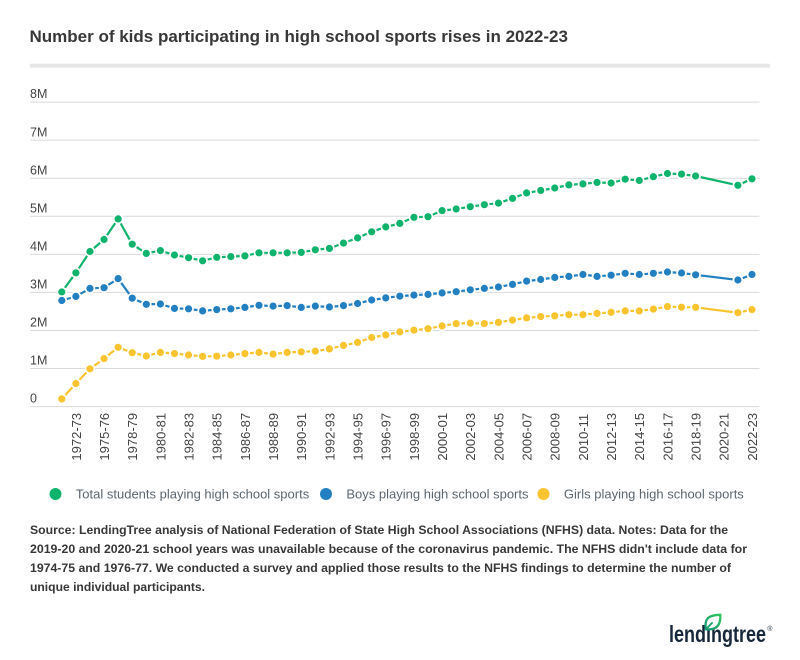 Image resolution: width=800 pixels, height=660 pixels. I want to click on svg-text: 2008-09, so click(555, 437).